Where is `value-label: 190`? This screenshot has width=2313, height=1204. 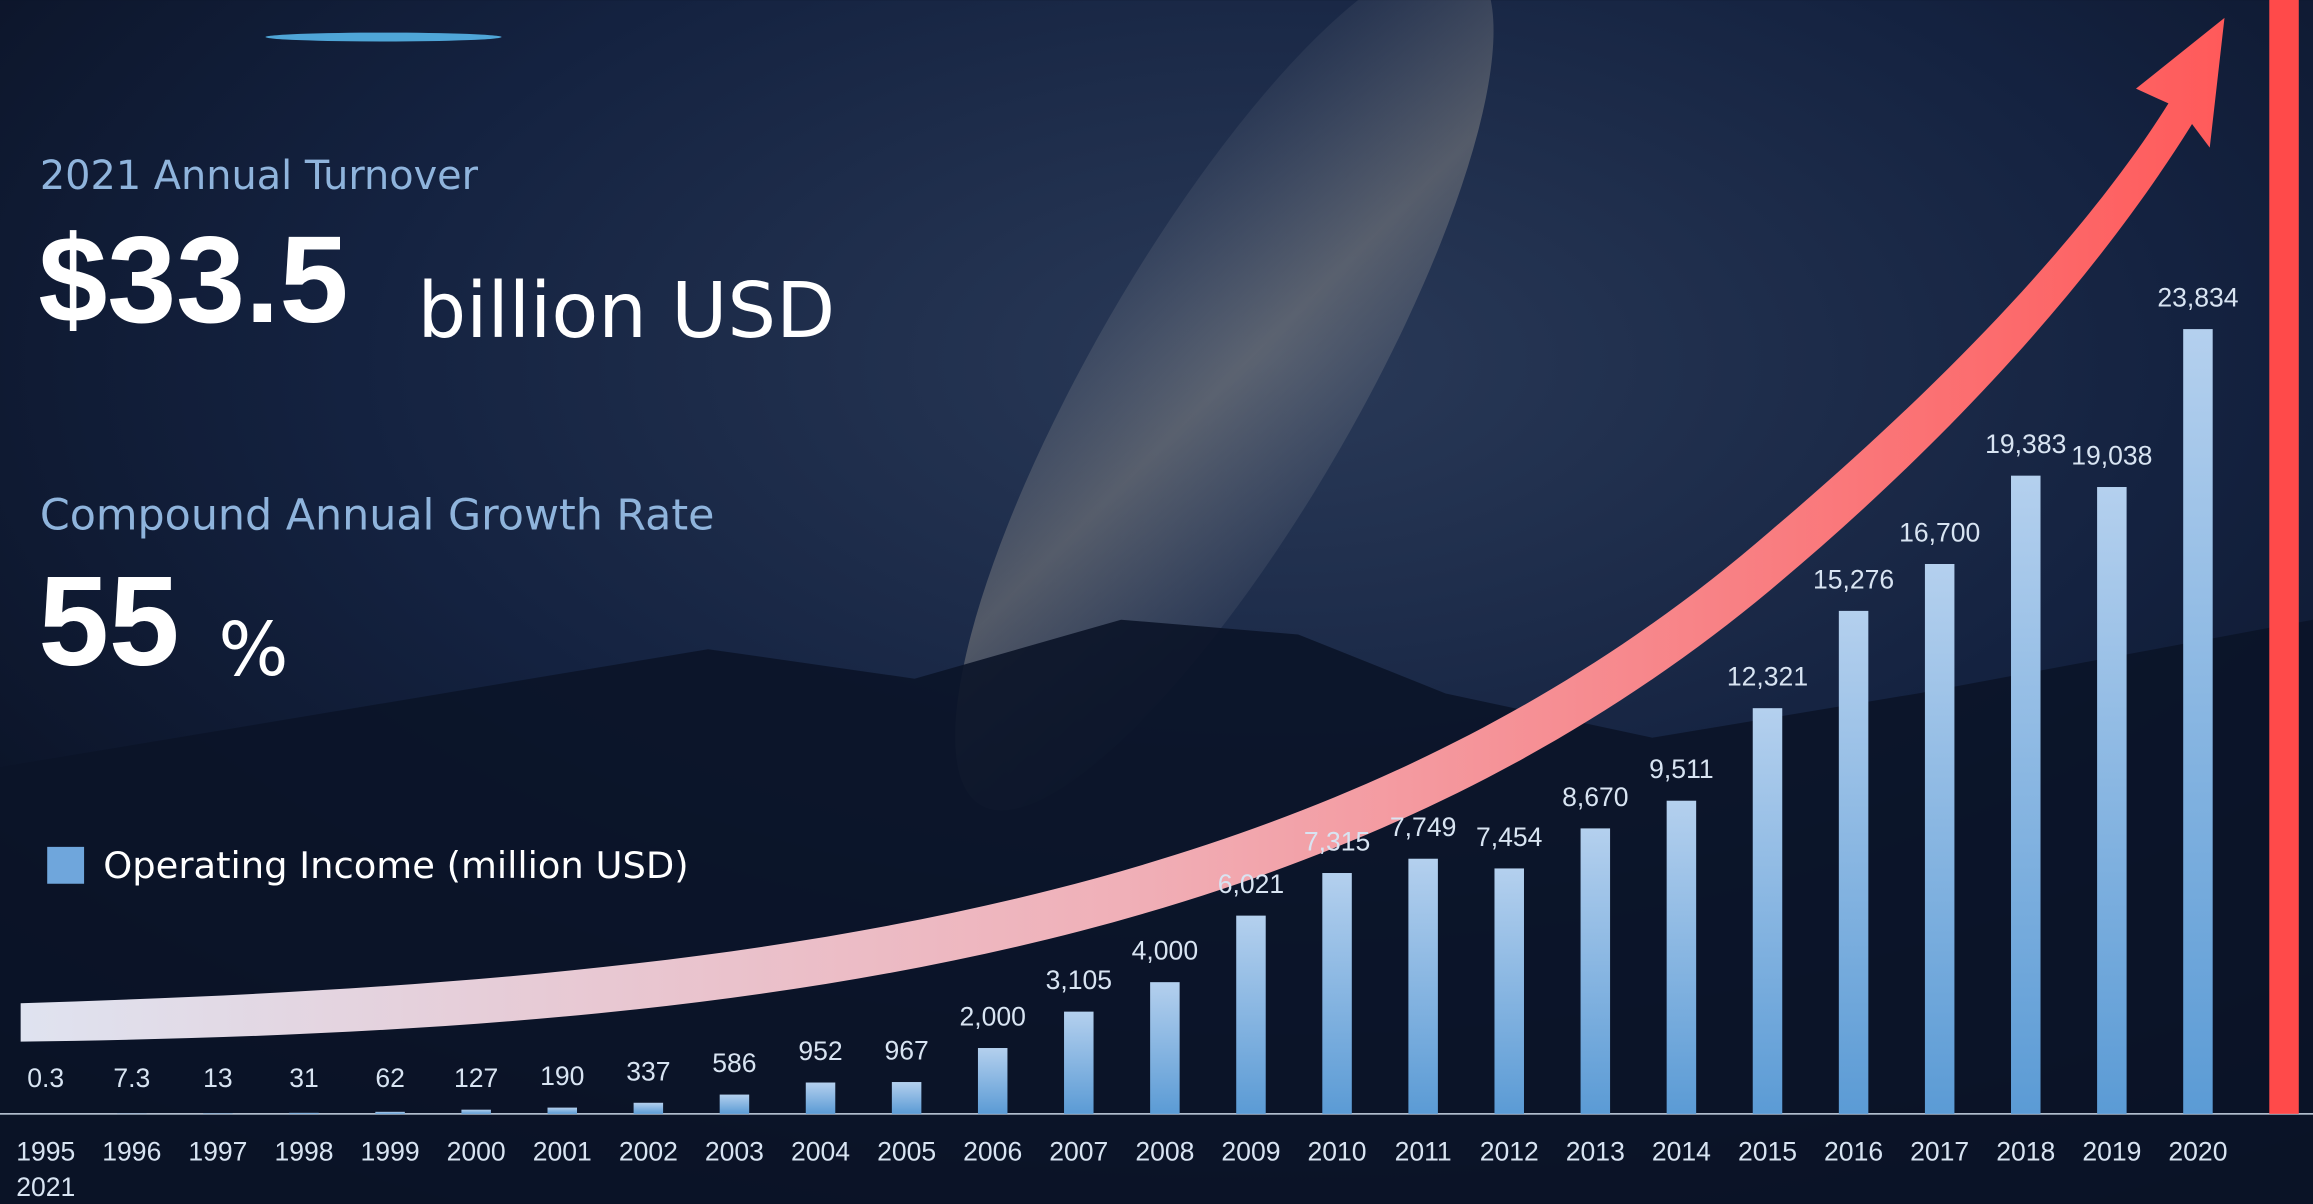
value-label: 190 is located at coordinates (562, 1076).